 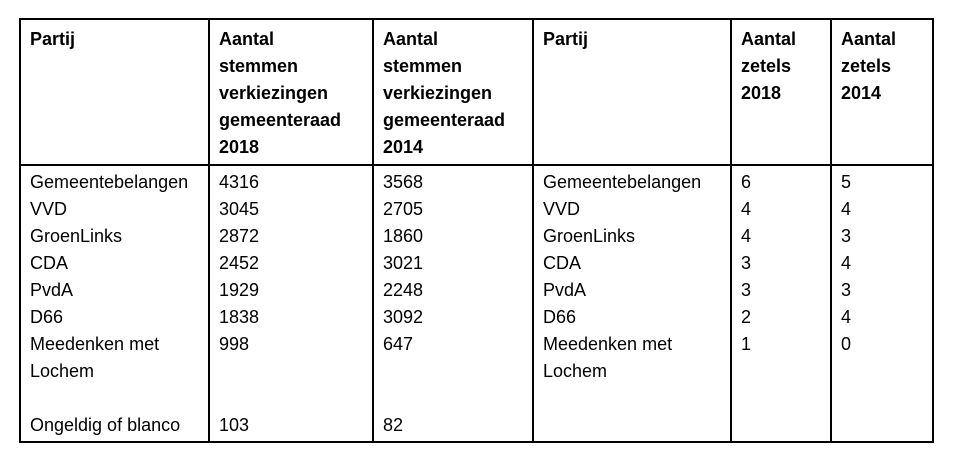 What do you see at coordinates (782, 303) in the screenshot?
I see `body-seats-2018: 6 4 4 3 3 2 1` at bounding box center [782, 303].